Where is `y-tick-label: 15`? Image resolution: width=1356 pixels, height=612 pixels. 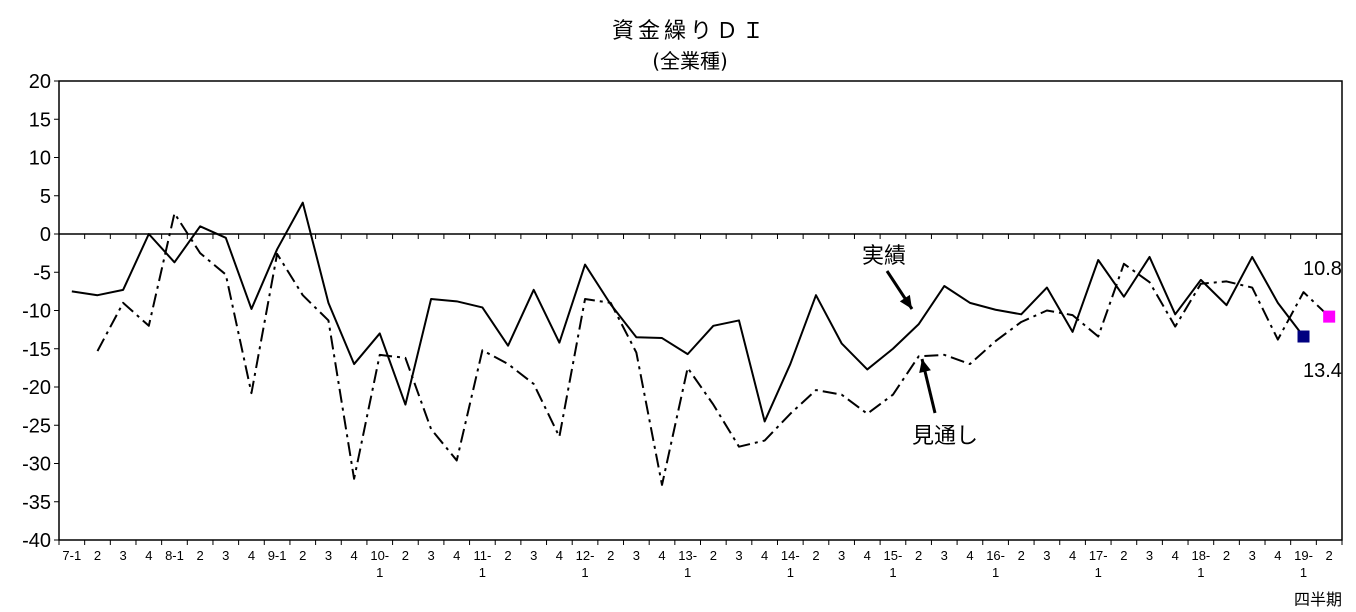 y-tick-label: 15 is located at coordinates (40, 120).